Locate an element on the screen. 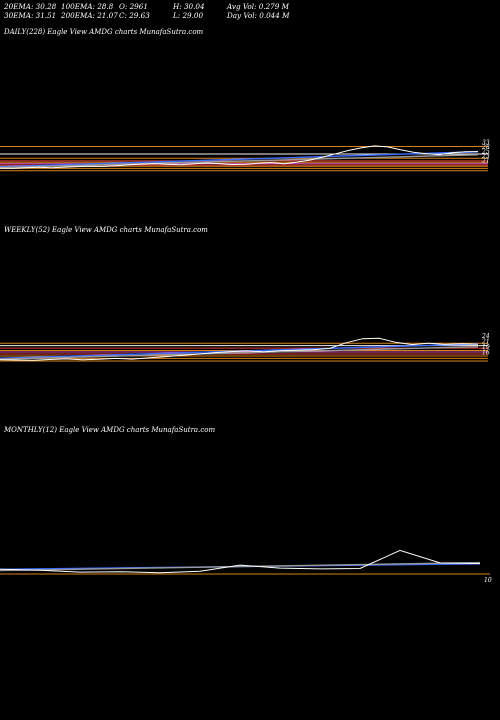 The height and width of the screenshot is (720, 500). monthly-y-tick-label: 10 is located at coordinates (488, 580).